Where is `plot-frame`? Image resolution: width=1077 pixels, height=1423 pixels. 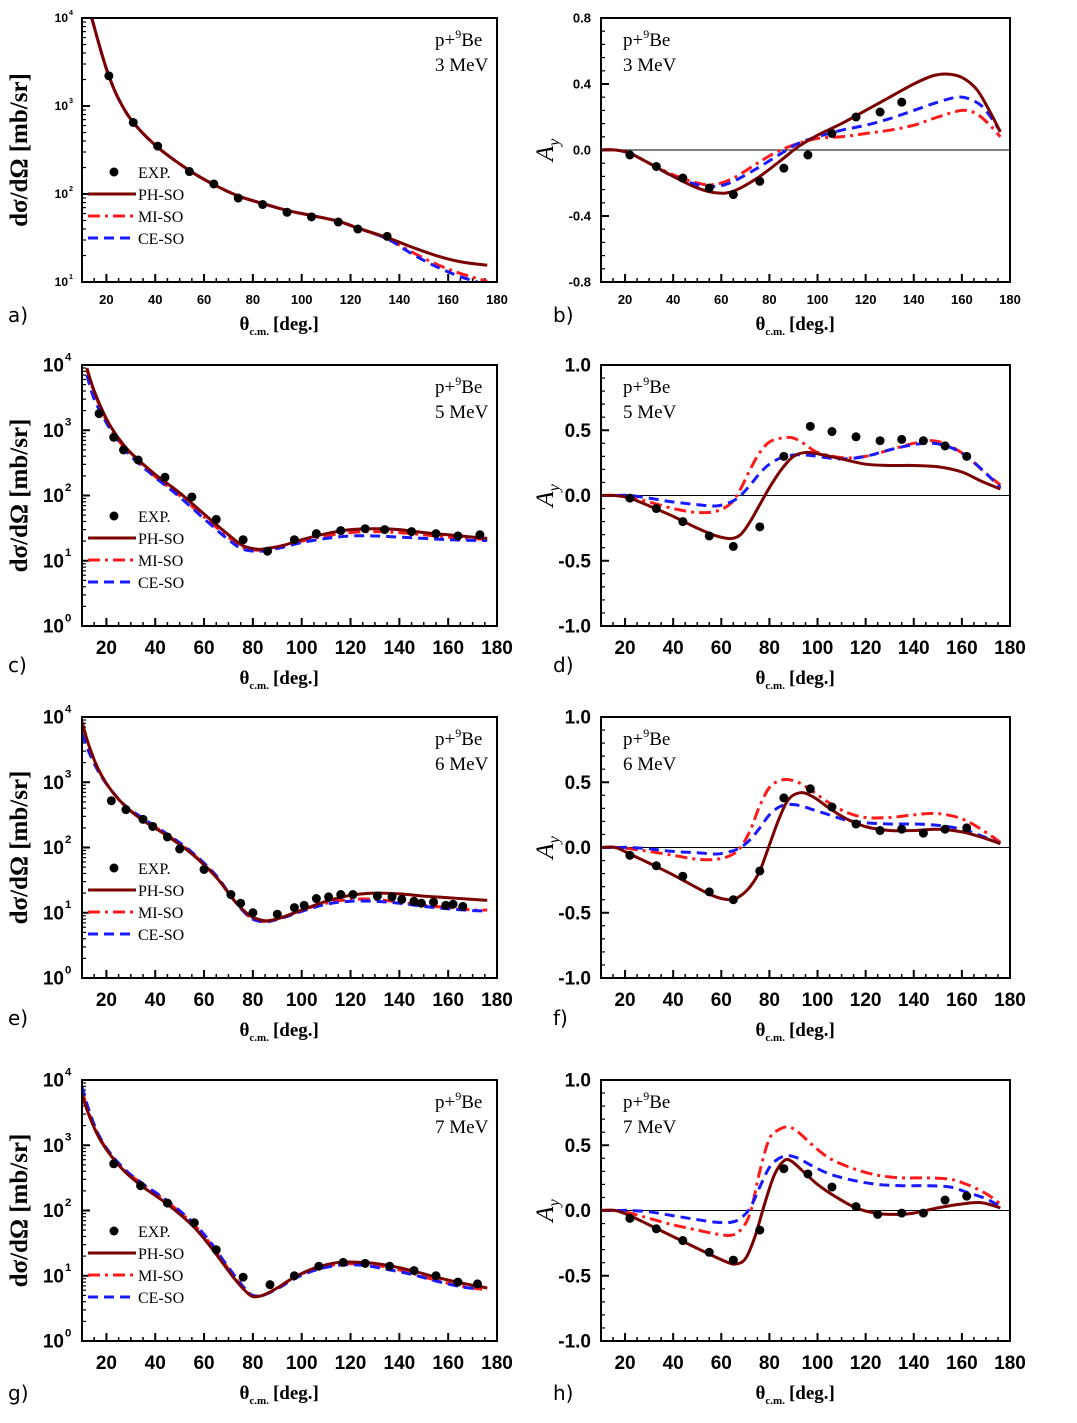
plot-frame is located at coordinates (289, 150).